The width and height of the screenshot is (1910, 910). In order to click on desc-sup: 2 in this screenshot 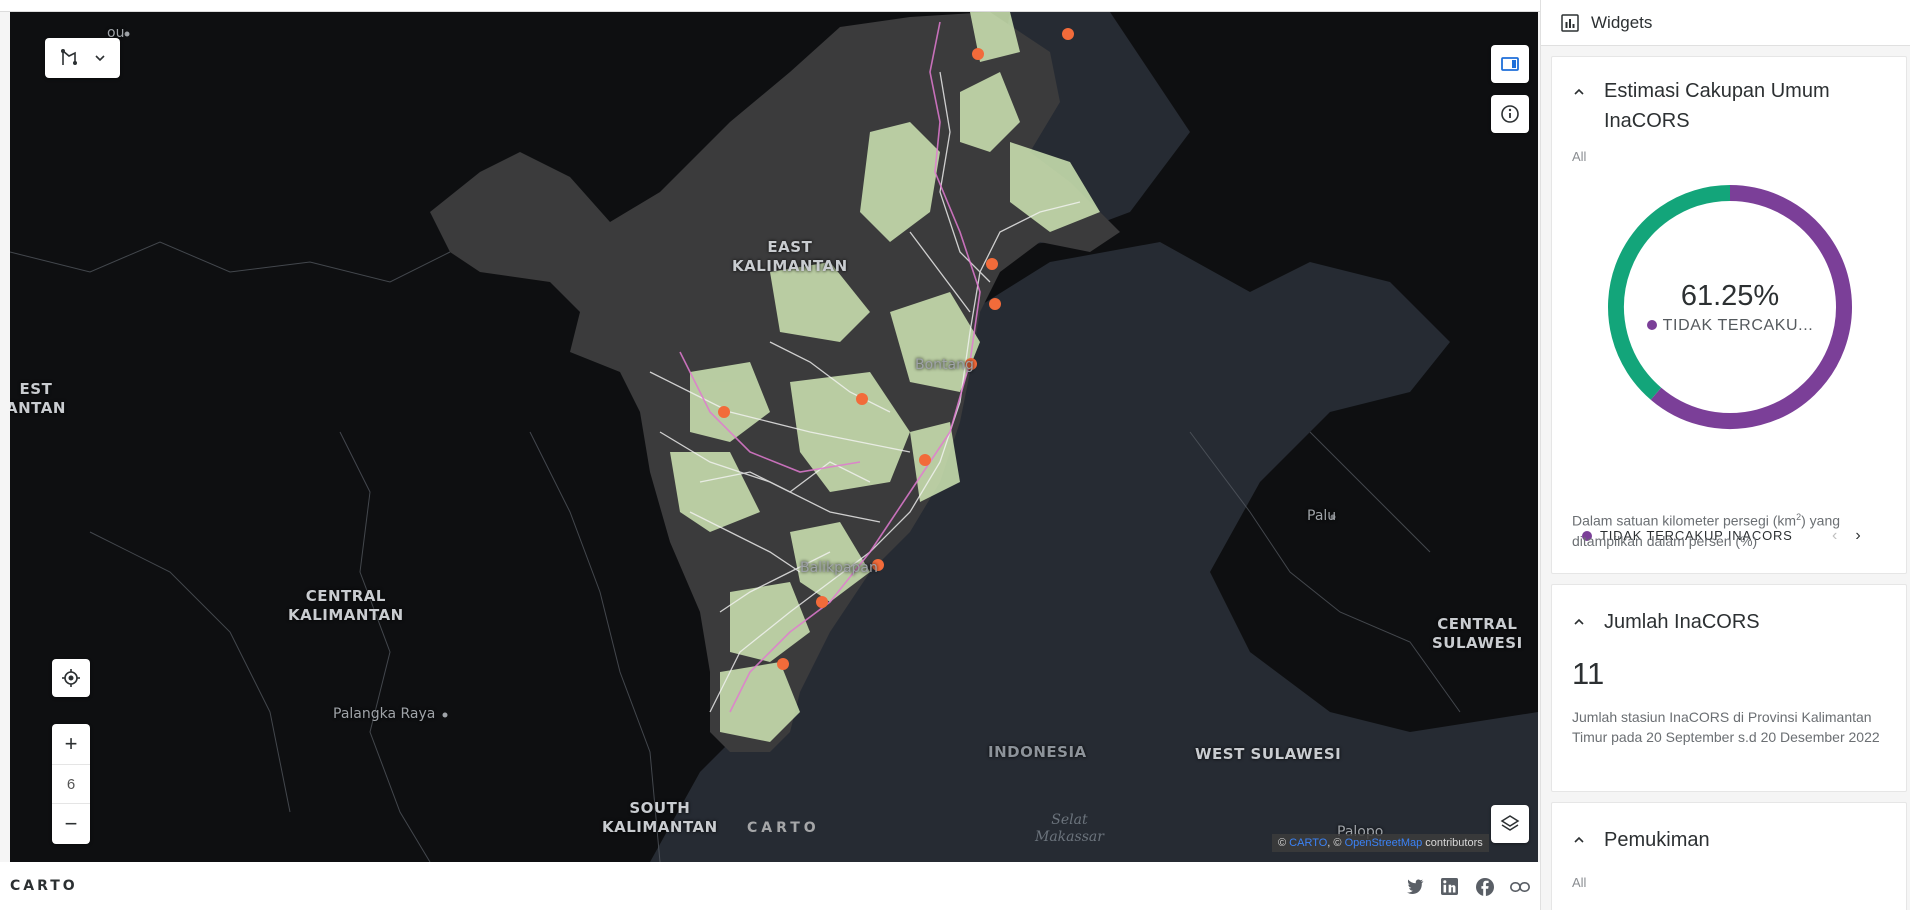, I will do `click(1799, 517)`.